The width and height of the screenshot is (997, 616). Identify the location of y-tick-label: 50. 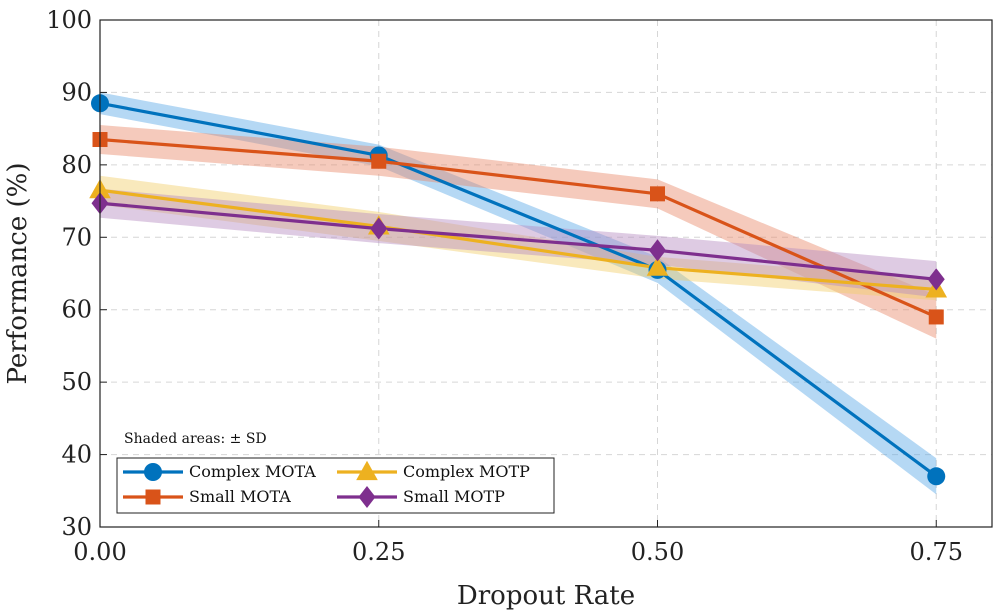
(76, 382).